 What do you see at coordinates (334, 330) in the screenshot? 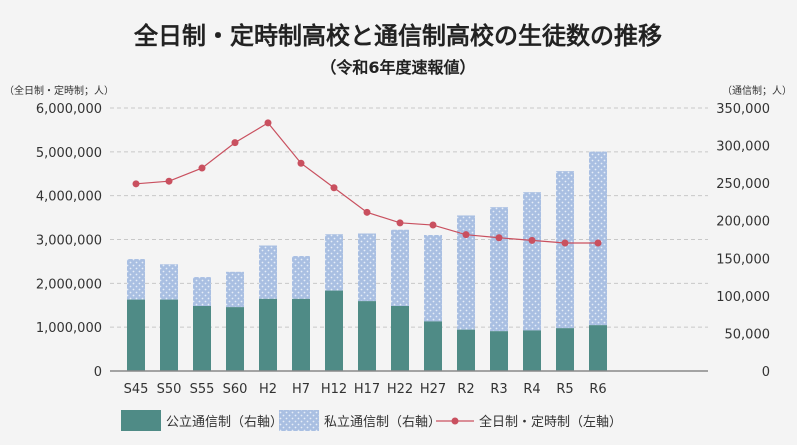
I see `bar-public-H12` at bounding box center [334, 330].